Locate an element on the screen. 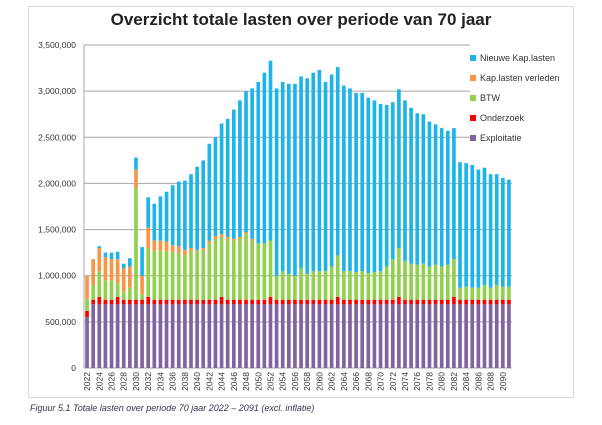 This screenshot has height=425, width=602. x-tick-label: 2070 is located at coordinates (381, 381).